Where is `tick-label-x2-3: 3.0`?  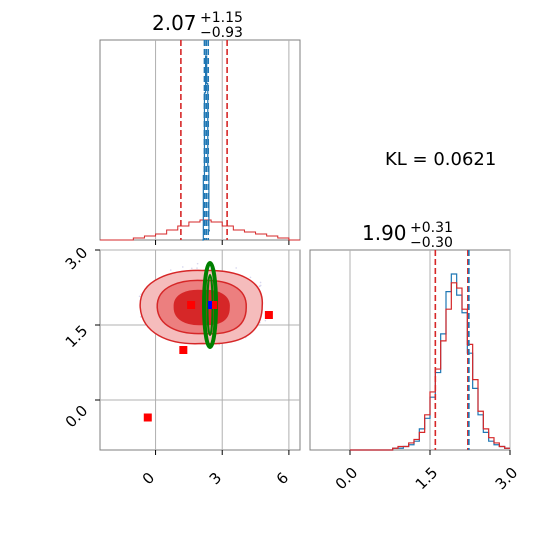
tick-label-x2-3: 3.0 is located at coordinates (507, 479).